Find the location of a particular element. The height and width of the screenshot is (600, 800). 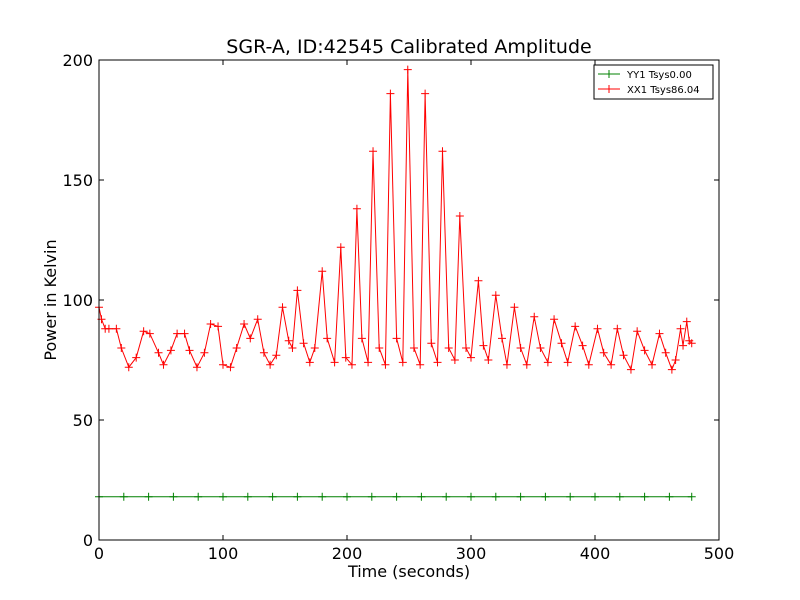

y-tick-label: 100 is located at coordinates (77, 300).